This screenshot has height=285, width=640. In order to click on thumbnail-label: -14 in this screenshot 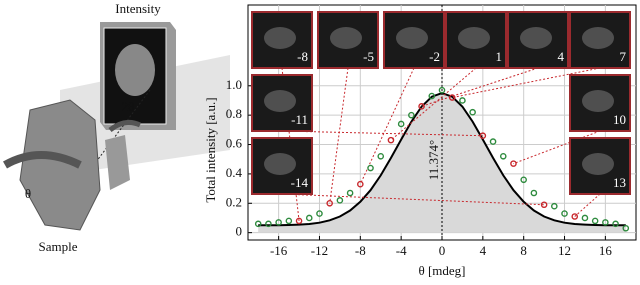, I will do `click(300, 182)`.